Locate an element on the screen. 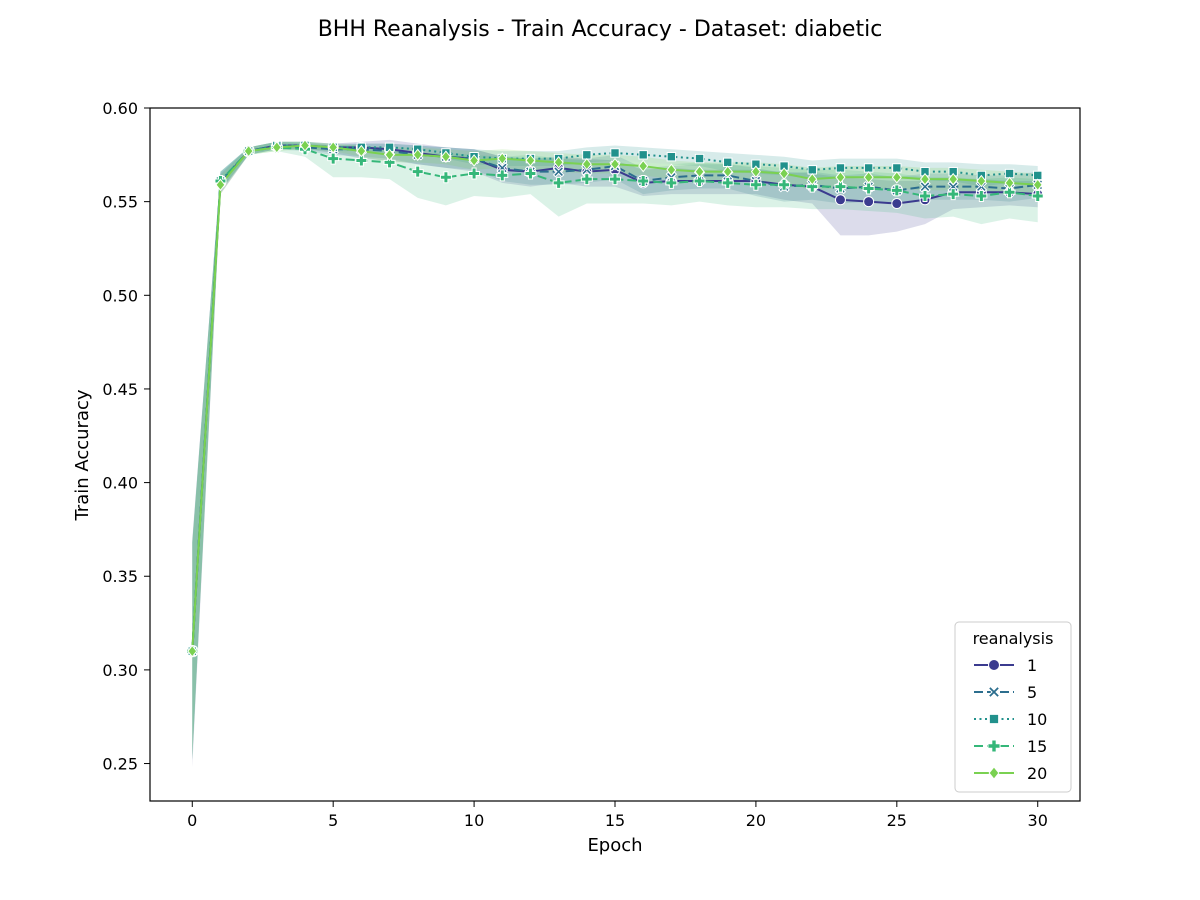  y-tick-label: 0.45 is located at coordinates (120, 389).